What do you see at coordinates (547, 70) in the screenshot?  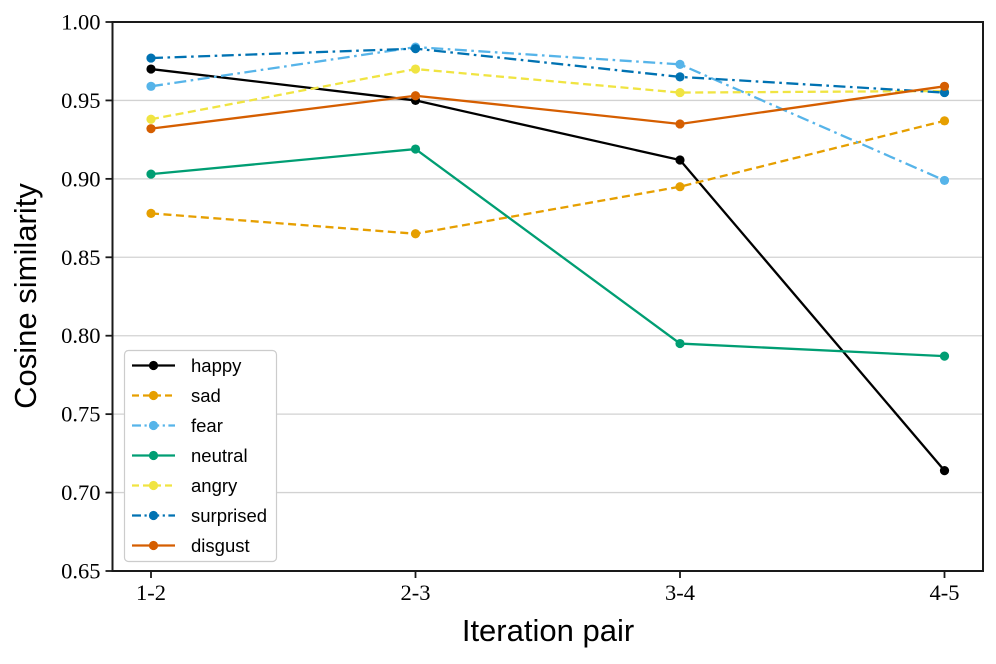 I see `series-line-surprised` at bounding box center [547, 70].